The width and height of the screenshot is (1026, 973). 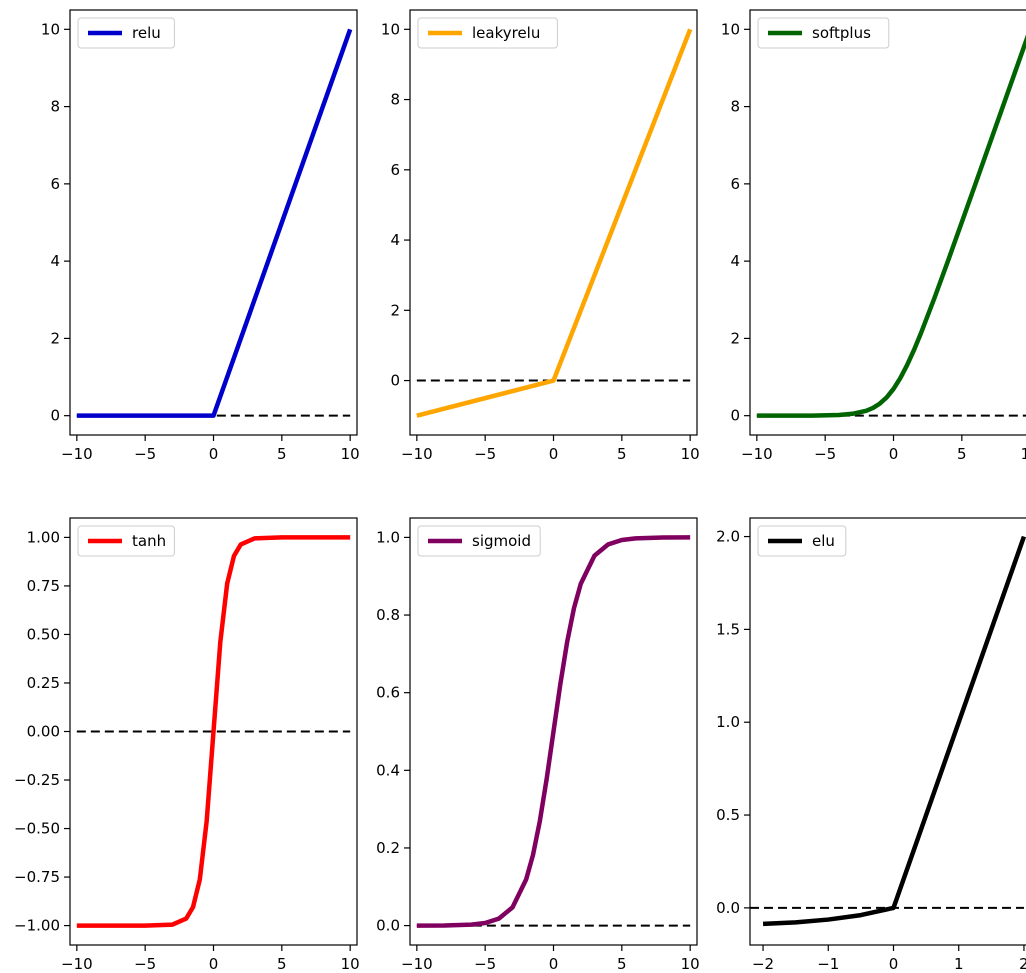 What do you see at coordinates (388, 615) in the screenshot?
I see `y-tick-label: 0.8` at bounding box center [388, 615].